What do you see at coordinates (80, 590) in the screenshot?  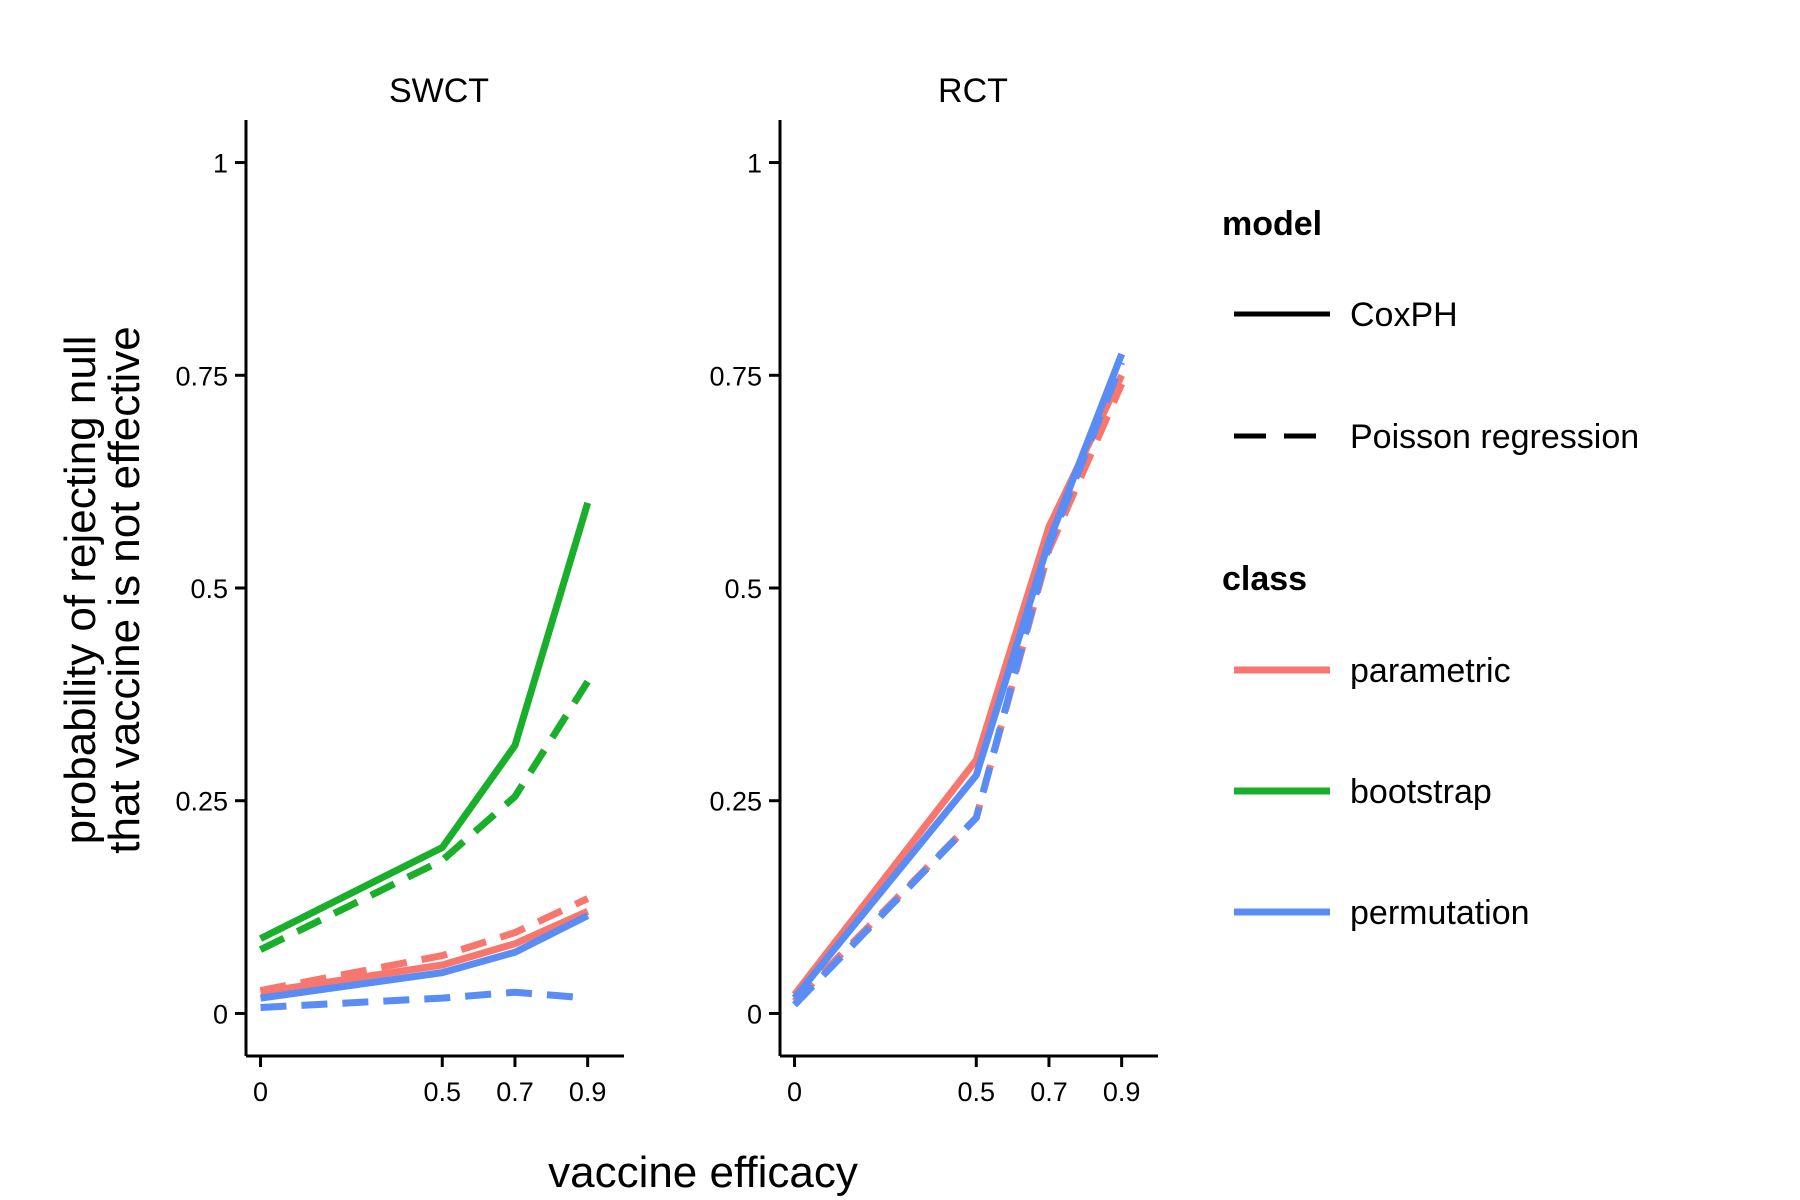 I see `y-axis-title-line-1: probability of rejecting null` at bounding box center [80, 590].